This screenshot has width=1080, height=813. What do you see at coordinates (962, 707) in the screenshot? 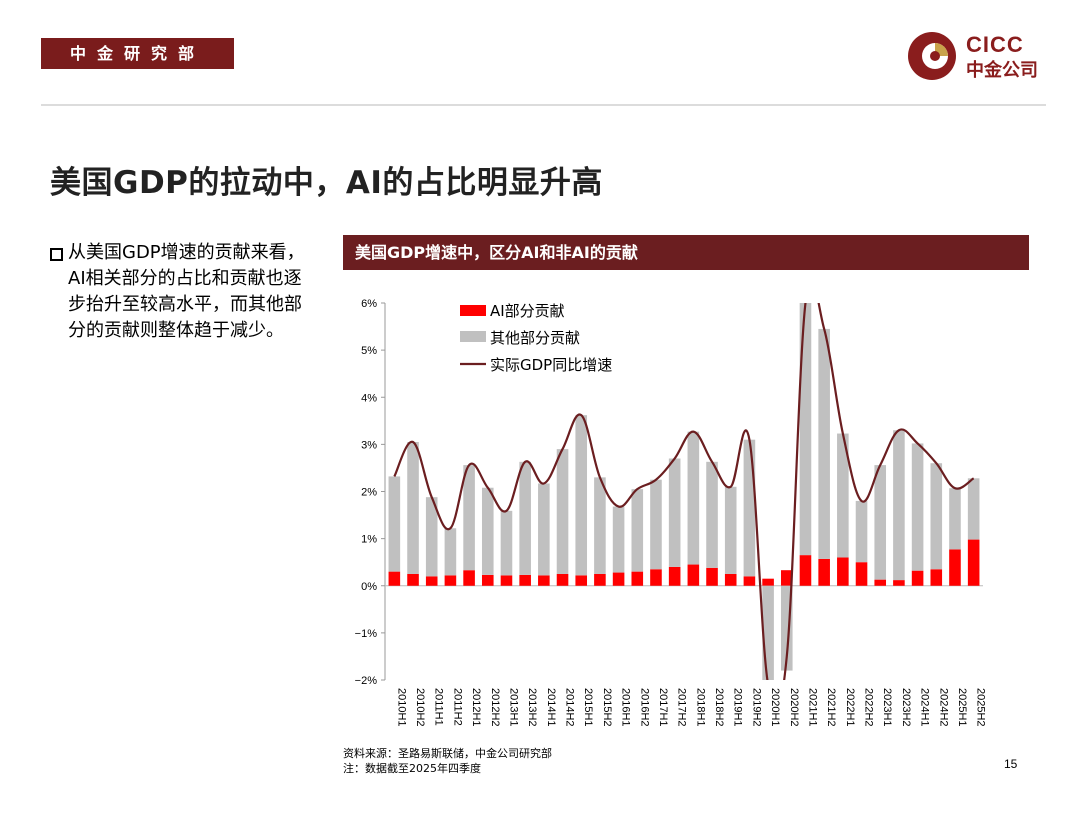
I see `x-tick-label: 2025H1` at bounding box center [962, 707].